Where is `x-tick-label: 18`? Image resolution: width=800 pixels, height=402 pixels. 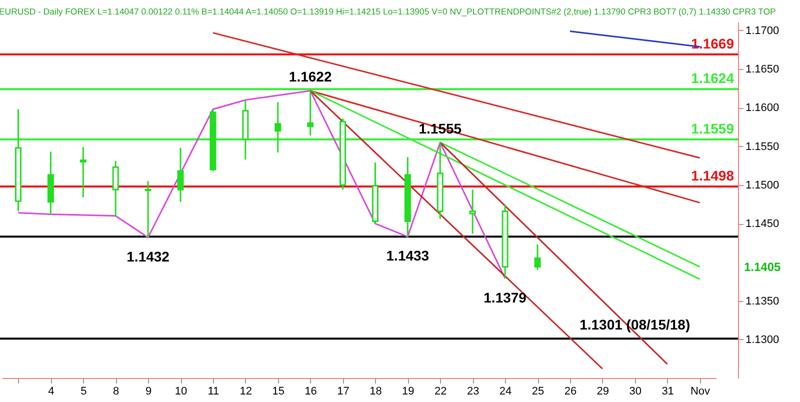
x-tick-label: 18 is located at coordinates (376, 392).